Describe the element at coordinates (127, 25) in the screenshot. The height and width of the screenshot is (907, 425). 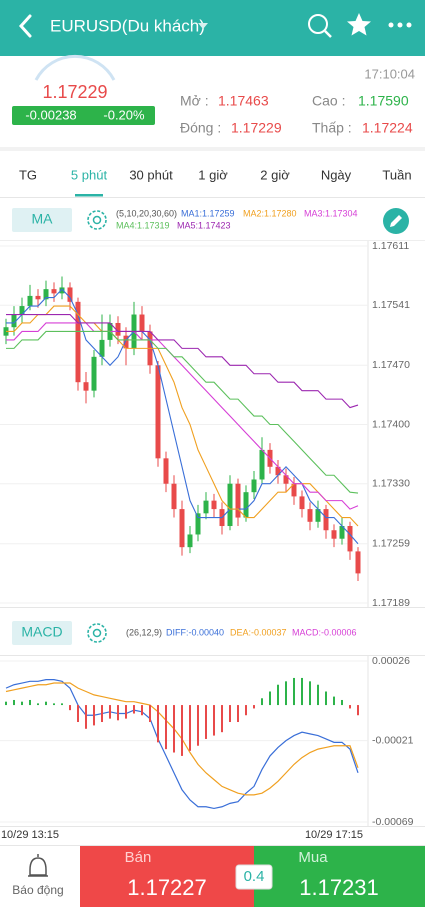
I see `header-title: EURUSD(Du khách)` at that location.